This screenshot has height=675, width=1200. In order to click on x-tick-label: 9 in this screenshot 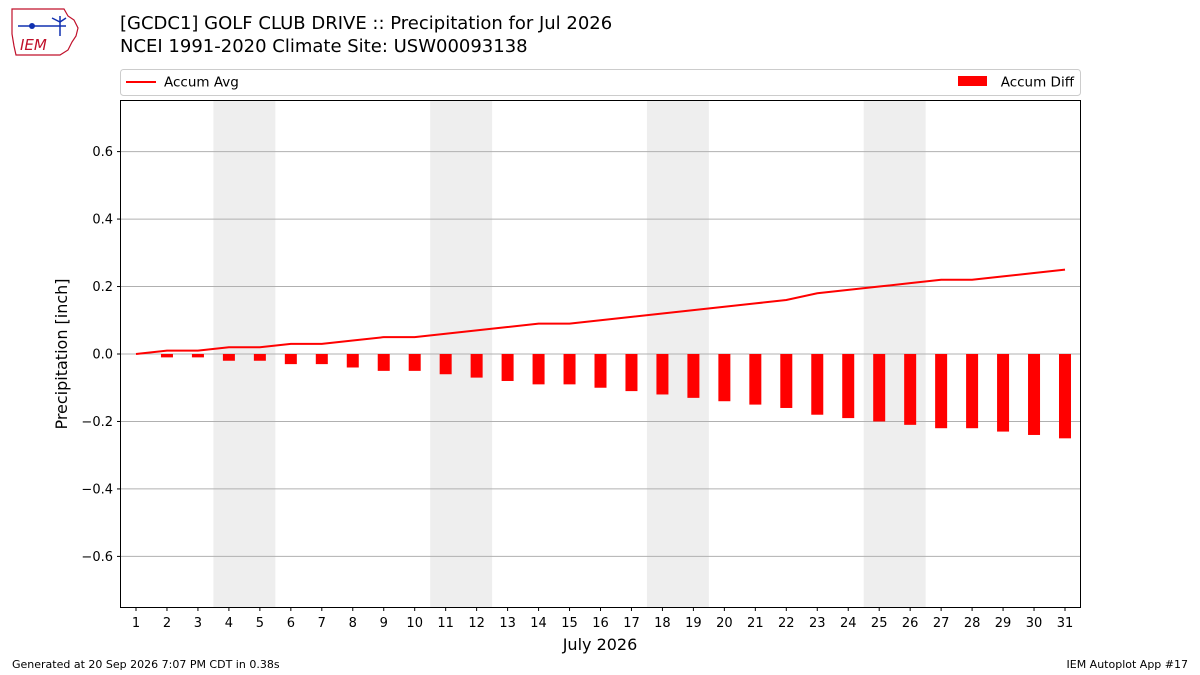, I will do `click(384, 623)`.